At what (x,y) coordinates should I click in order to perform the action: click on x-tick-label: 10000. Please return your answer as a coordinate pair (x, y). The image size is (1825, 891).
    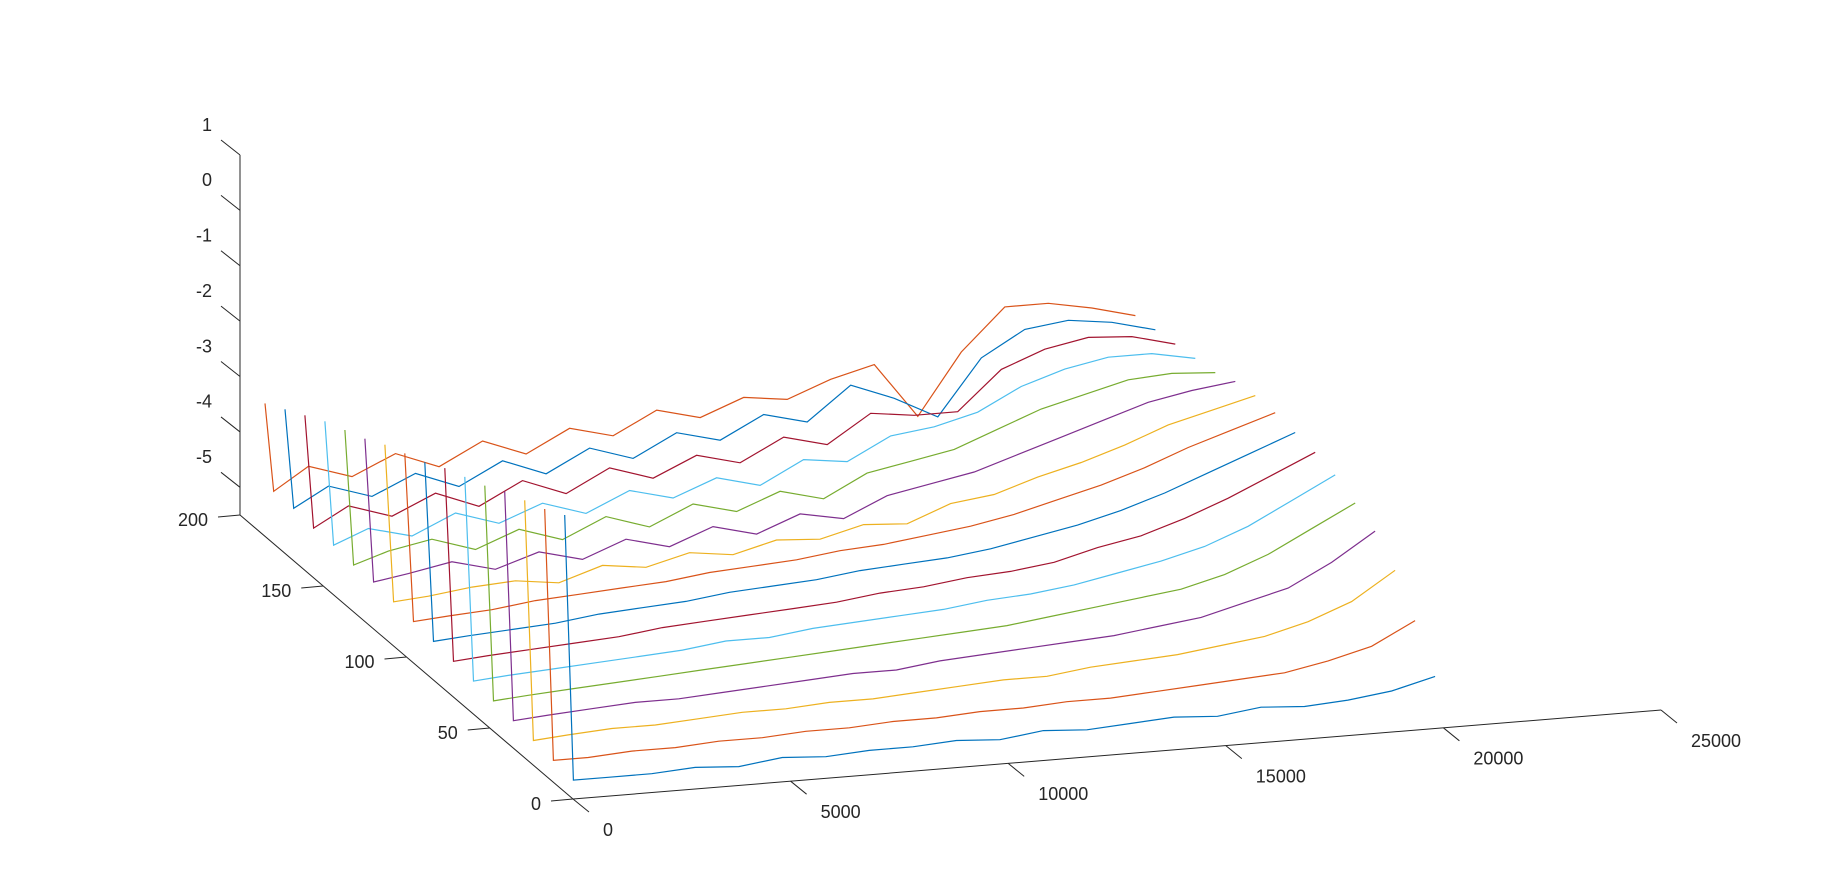
    Looking at the image, I should click on (1063, 794).